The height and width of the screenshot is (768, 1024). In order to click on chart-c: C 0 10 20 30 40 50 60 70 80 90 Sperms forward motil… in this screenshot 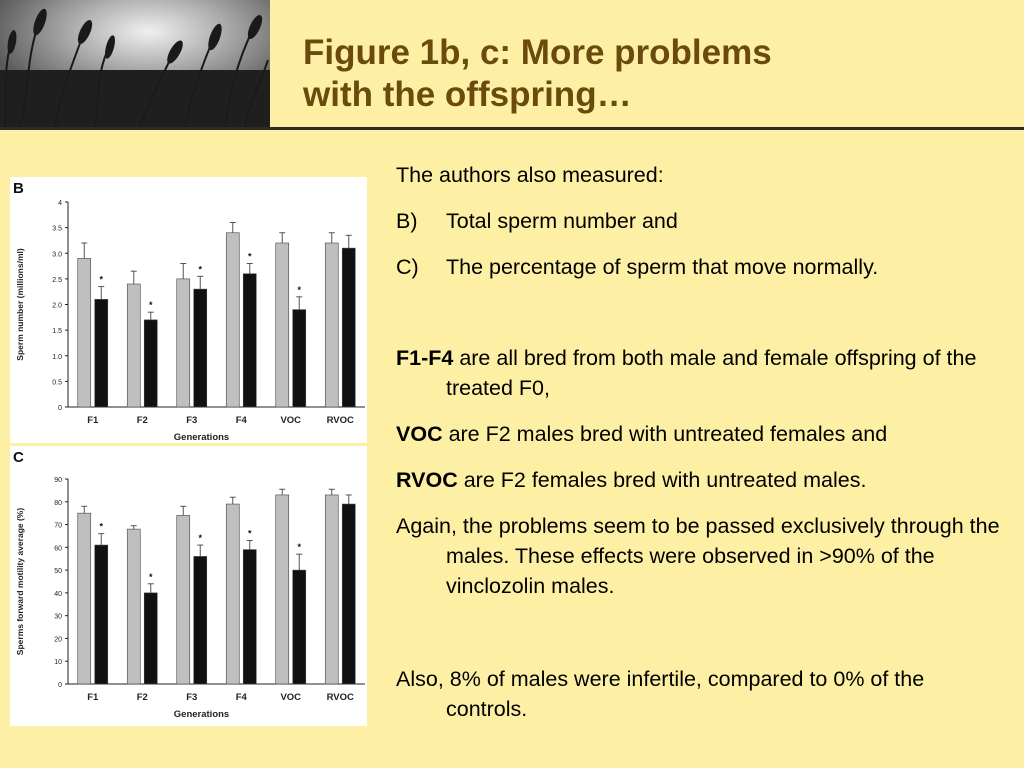, I will do `click(189, 584)`.